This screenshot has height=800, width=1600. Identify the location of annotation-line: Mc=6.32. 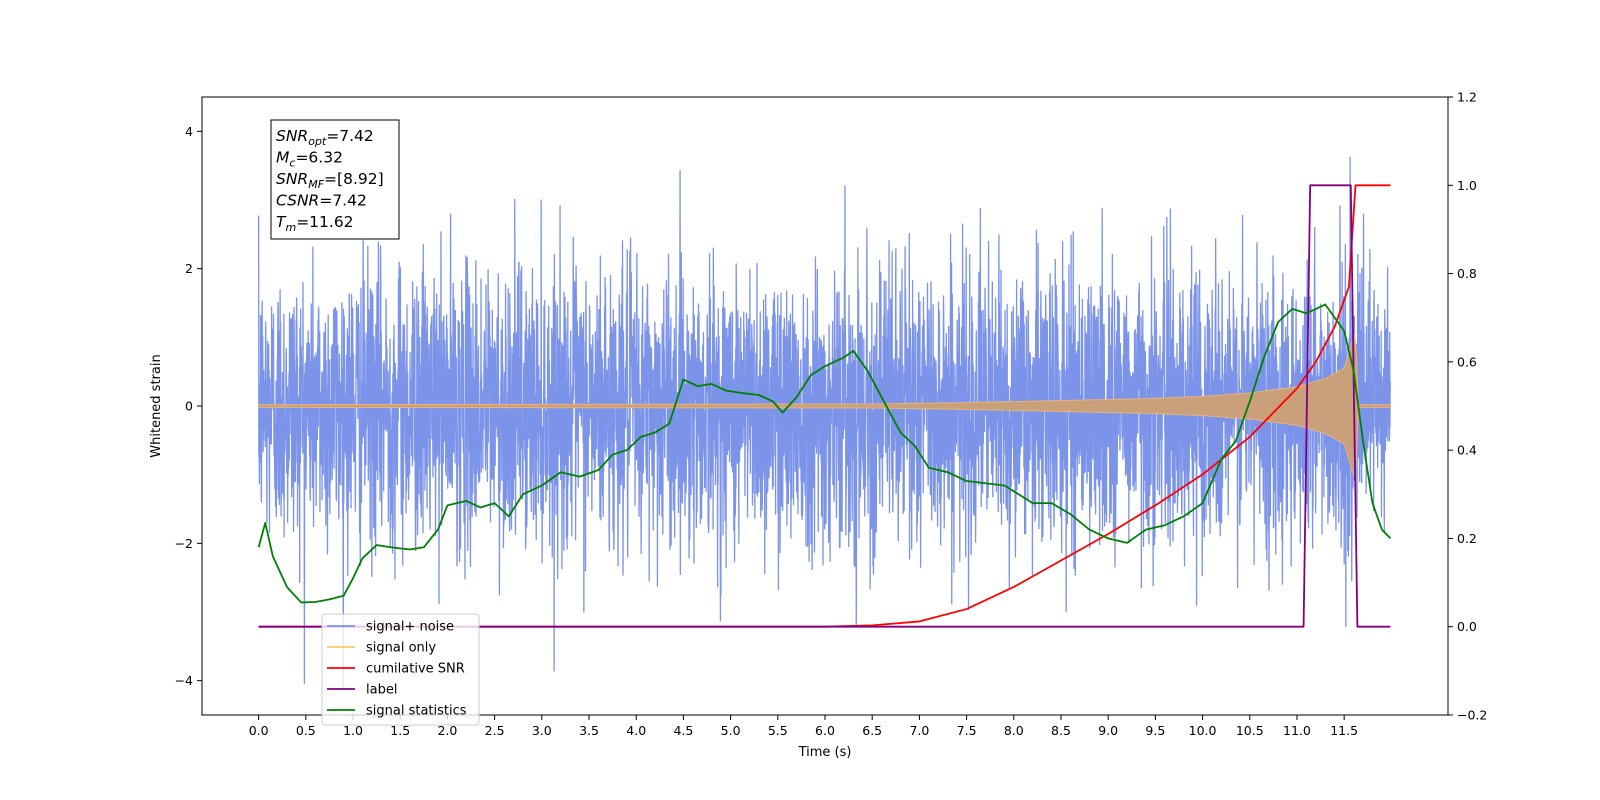
(309, 159).